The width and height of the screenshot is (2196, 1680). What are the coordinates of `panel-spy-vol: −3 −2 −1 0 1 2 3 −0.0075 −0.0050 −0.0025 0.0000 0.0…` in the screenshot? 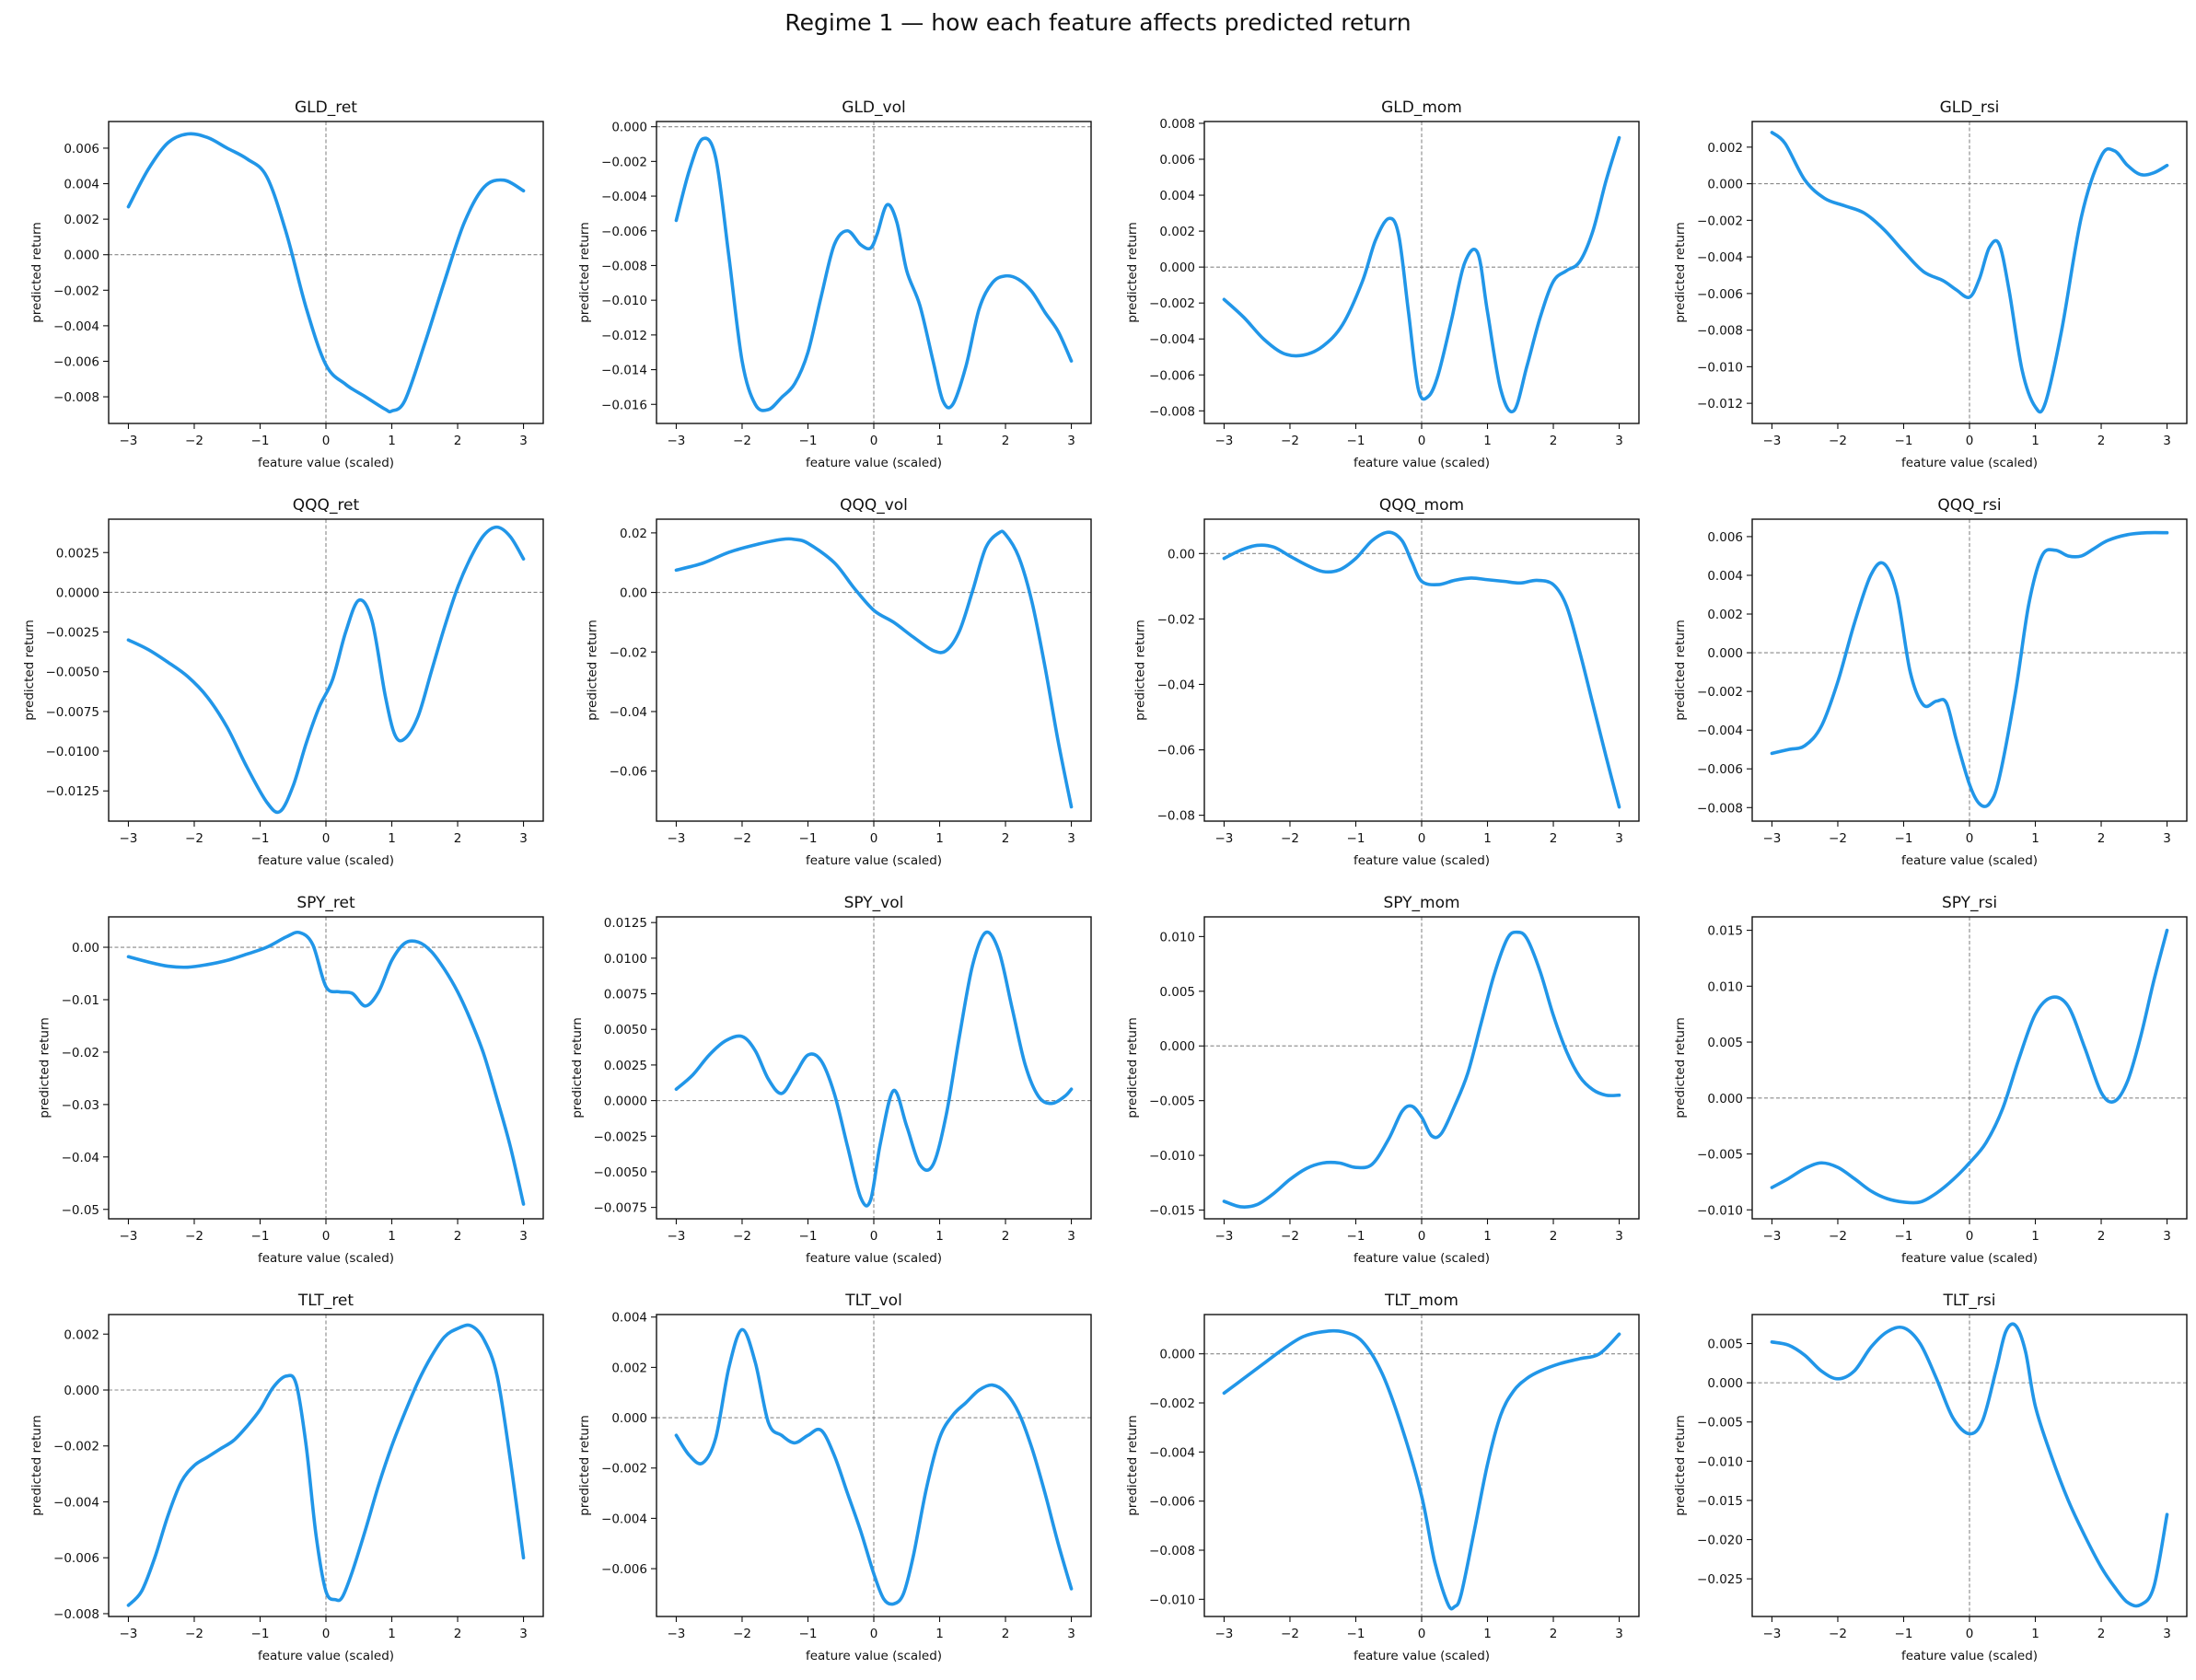 It's located at (831, 1080).